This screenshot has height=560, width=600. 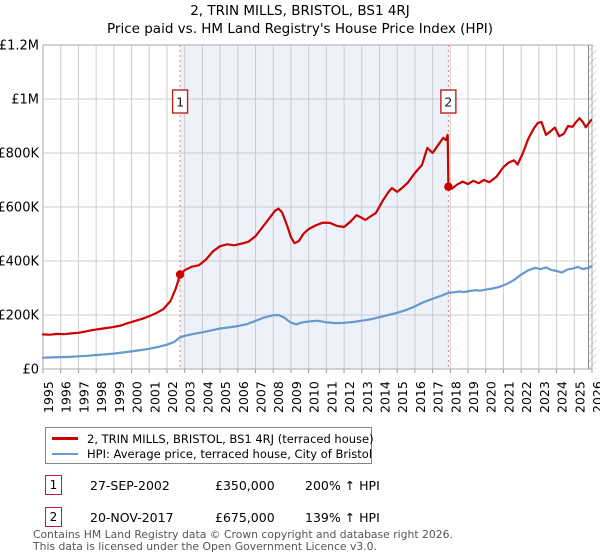 I want to click on svg-text: £1.2M, so click(x=19, y=46).